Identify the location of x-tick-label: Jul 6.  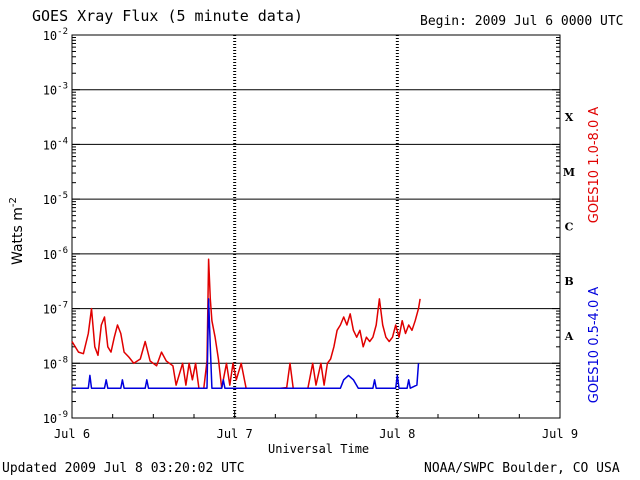
(72, 434).